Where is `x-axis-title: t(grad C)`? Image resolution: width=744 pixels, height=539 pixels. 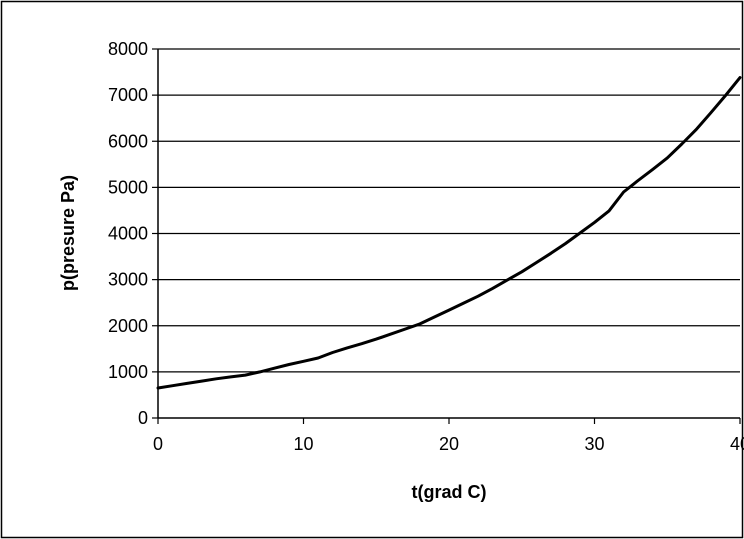 x-axis-title: t(grad C) is located at coordinates (449, 492).